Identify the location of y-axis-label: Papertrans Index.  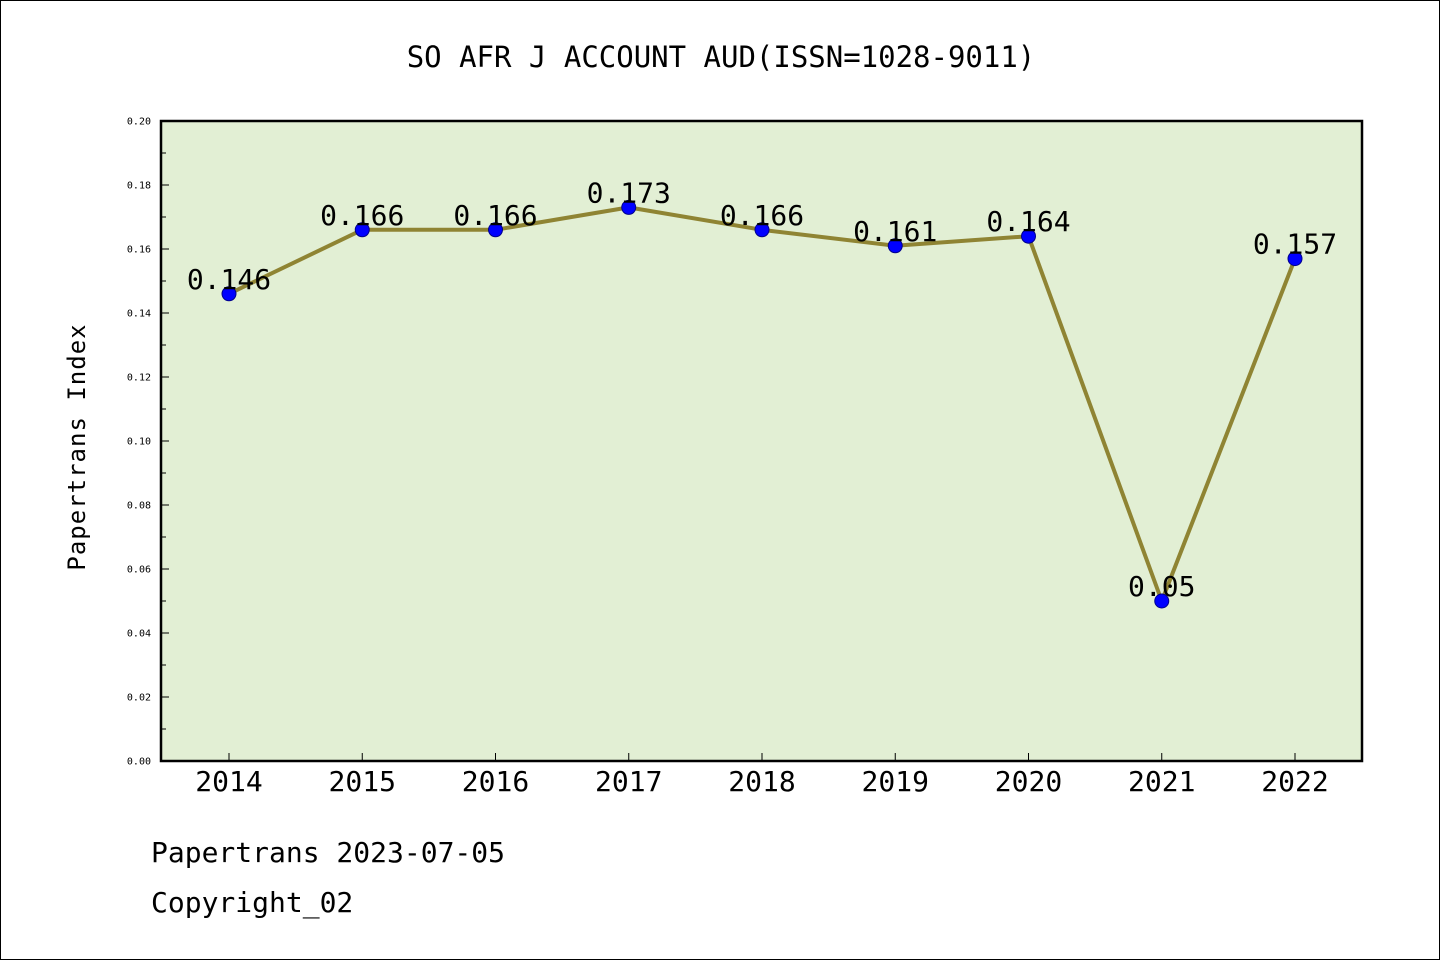
(77, 446).